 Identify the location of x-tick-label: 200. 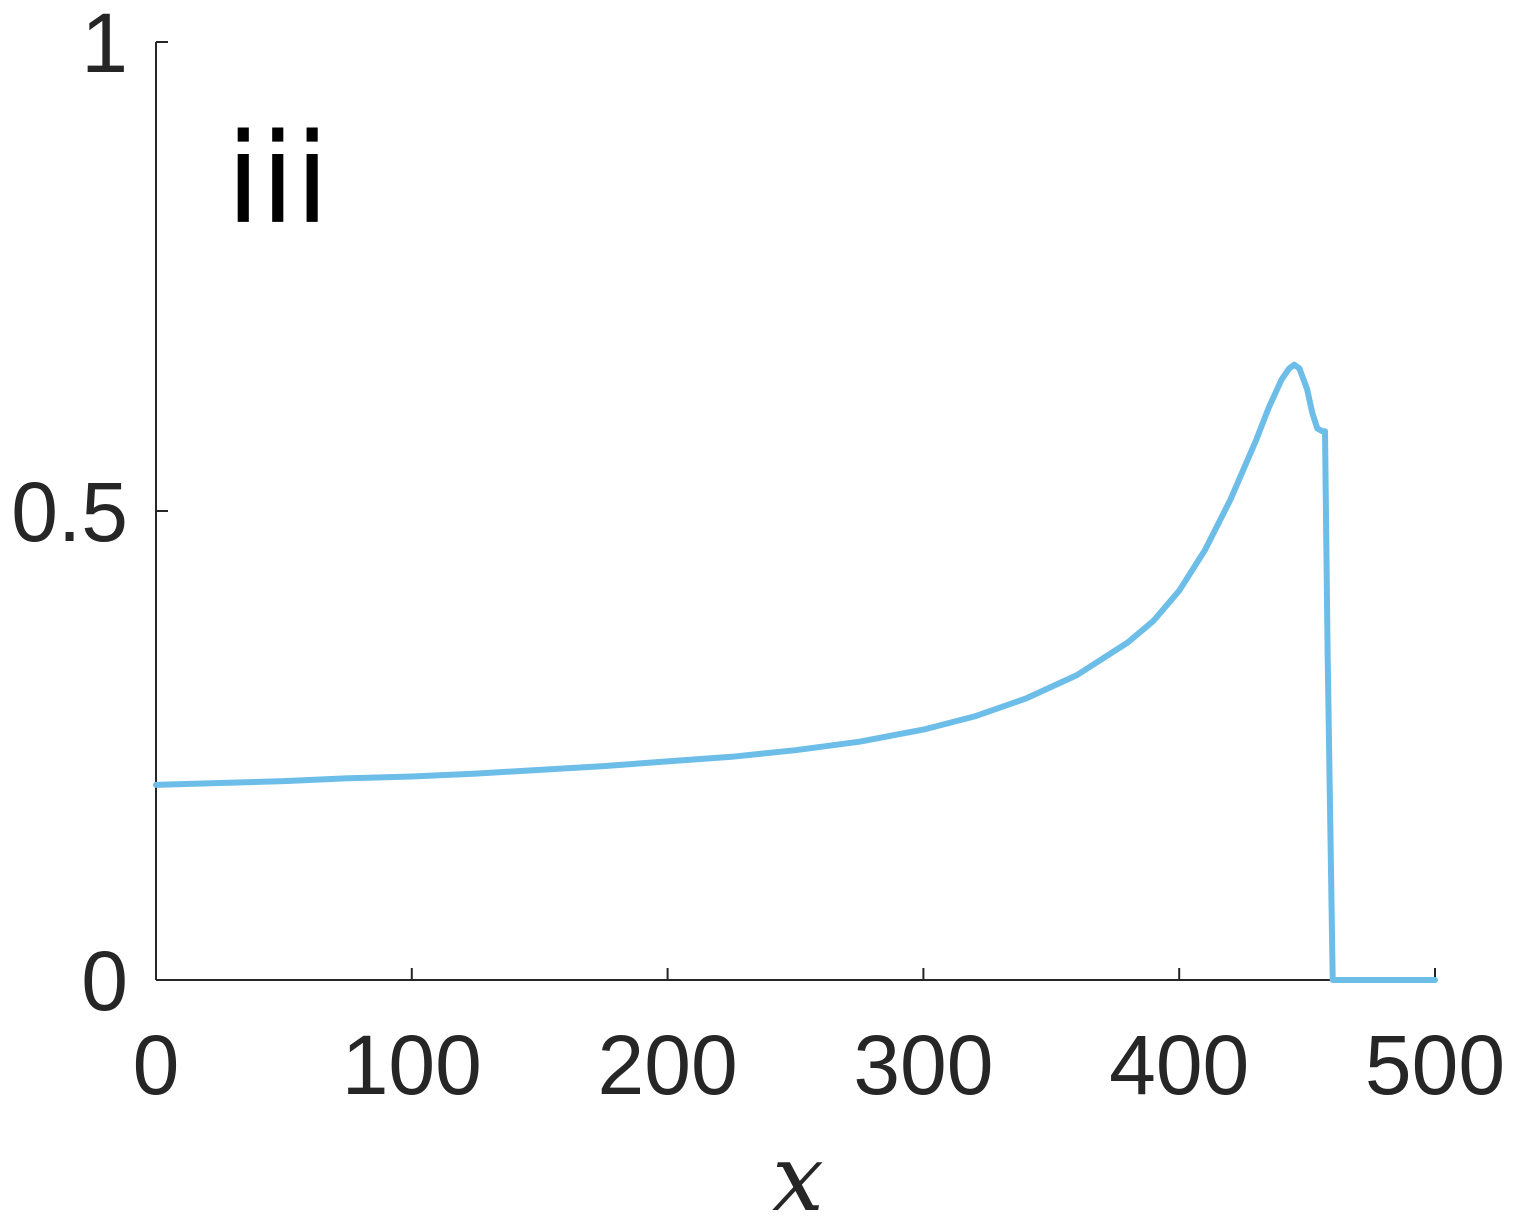
(668, 1065).